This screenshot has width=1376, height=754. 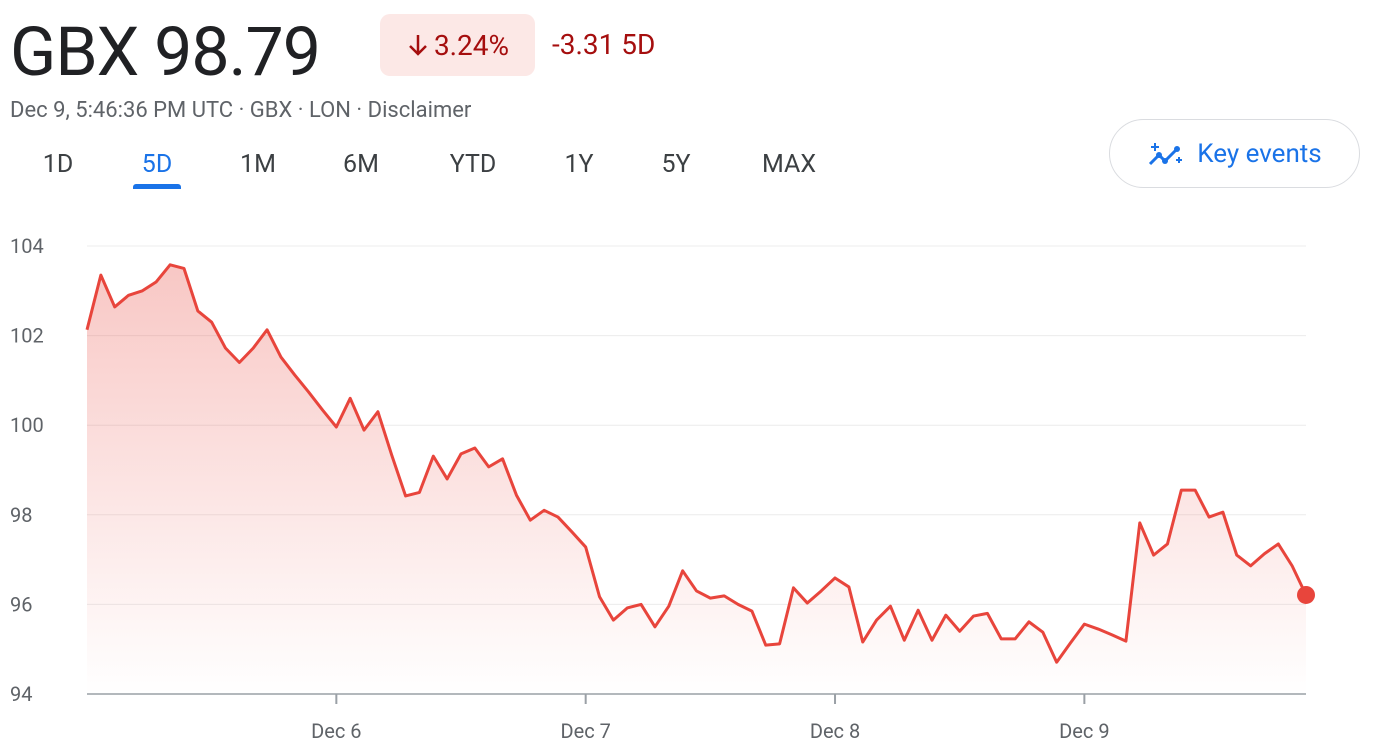 What do you see at coordinates (585, 731) in the screenshot?
I see `x-tick-label: Dec 7` at bounding box center [585, 731].